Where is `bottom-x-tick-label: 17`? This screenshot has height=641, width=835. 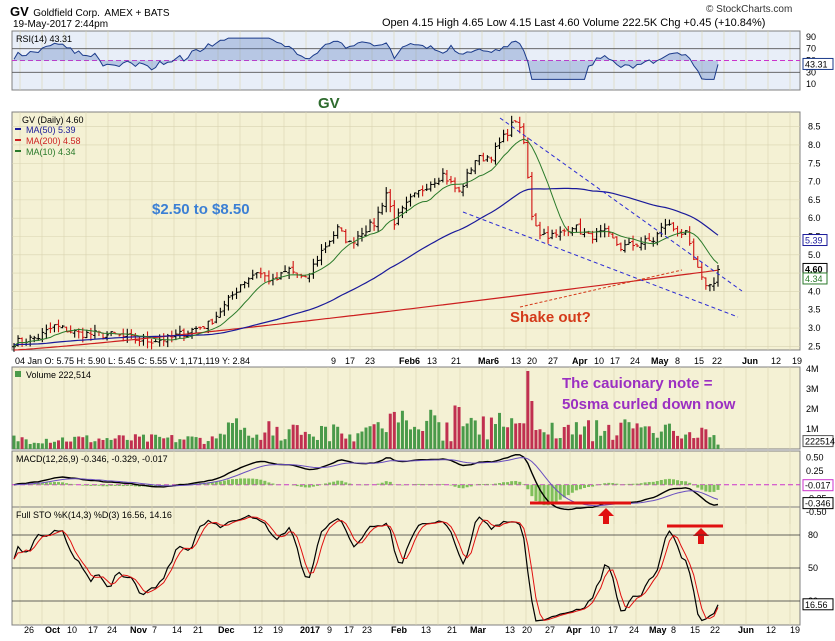 bottom-x-tick-label: 17 is located at coordinates (349, 630).